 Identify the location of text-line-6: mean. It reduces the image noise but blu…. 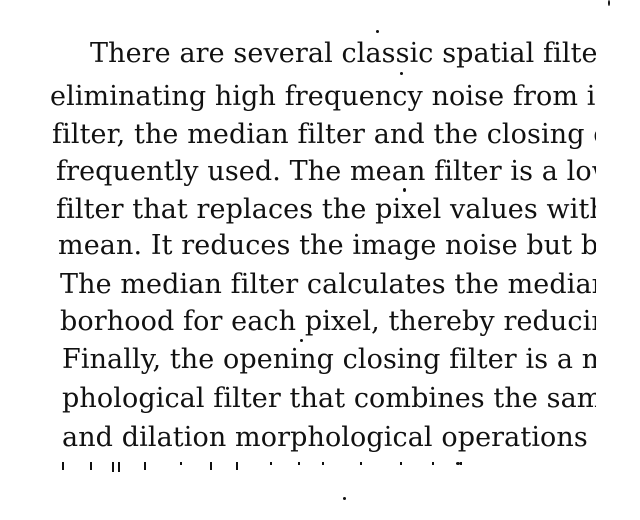
(327, 245).